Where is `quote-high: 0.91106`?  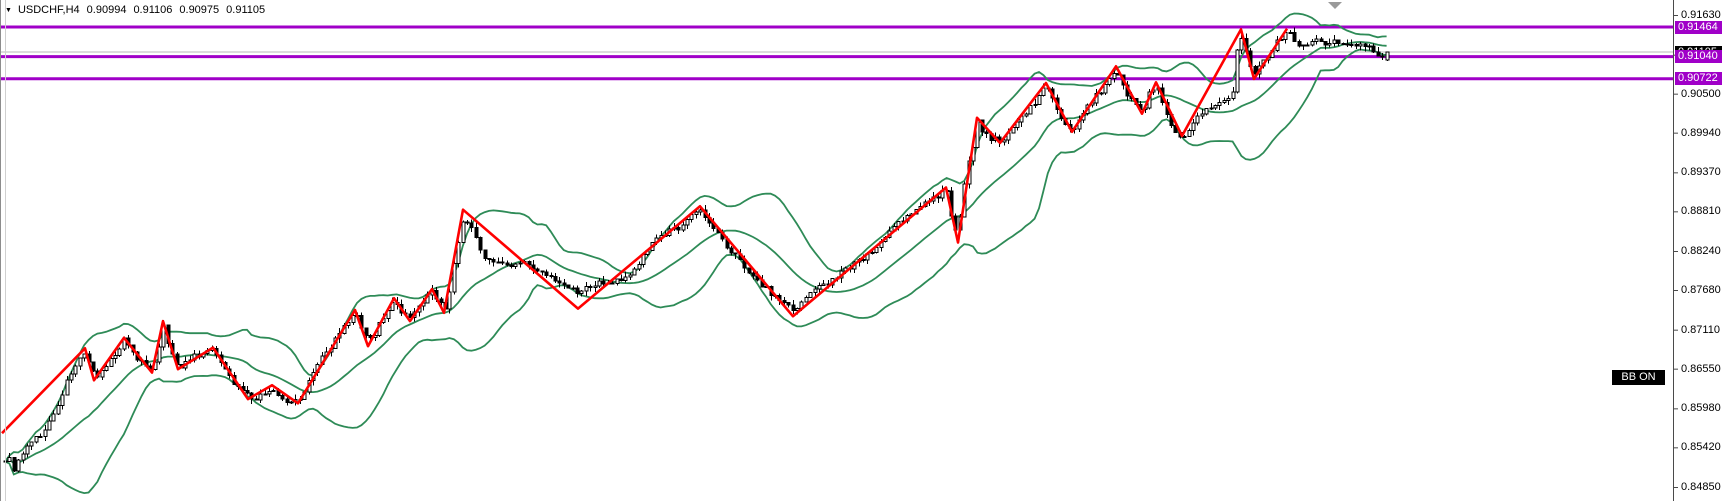 quote-high: 0.91106 is located at coordinates (153, 10).